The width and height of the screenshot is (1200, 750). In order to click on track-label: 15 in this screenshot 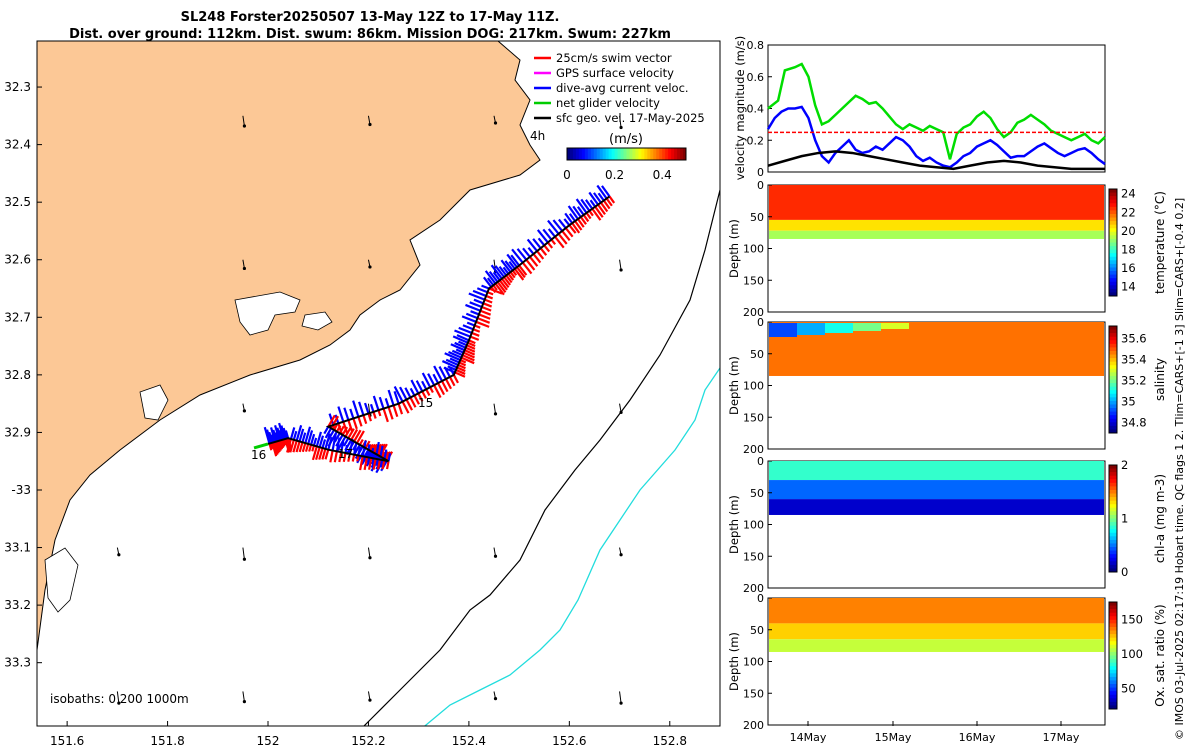, I will do `click(425, 403)`.